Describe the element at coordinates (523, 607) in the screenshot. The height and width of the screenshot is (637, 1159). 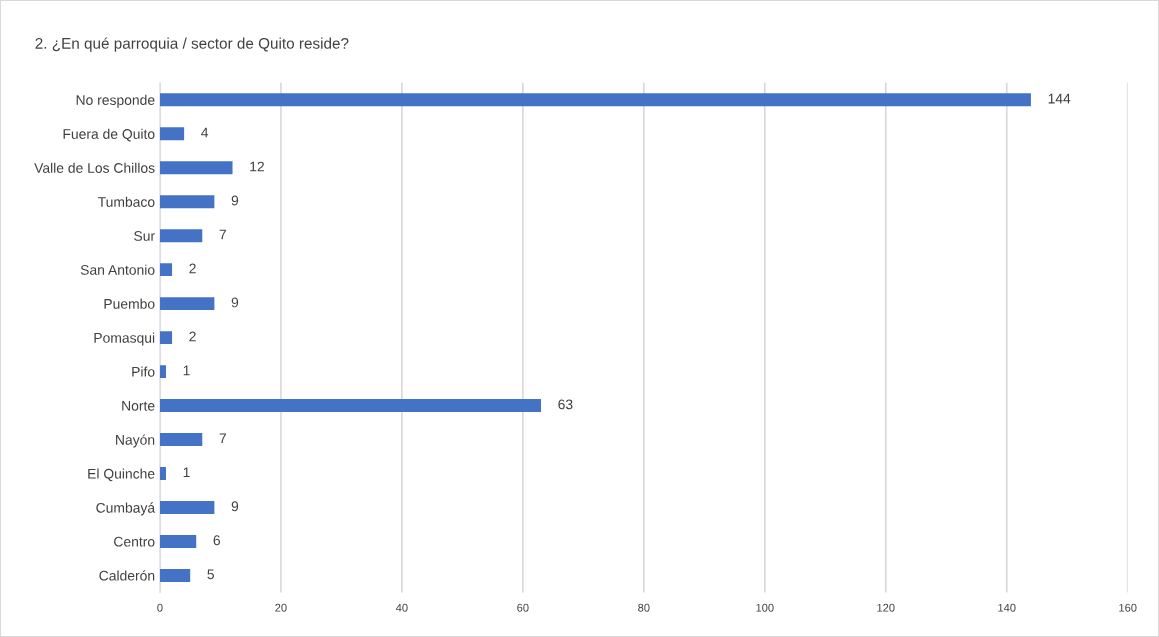
I see `x-tick-label: 60` at that location.